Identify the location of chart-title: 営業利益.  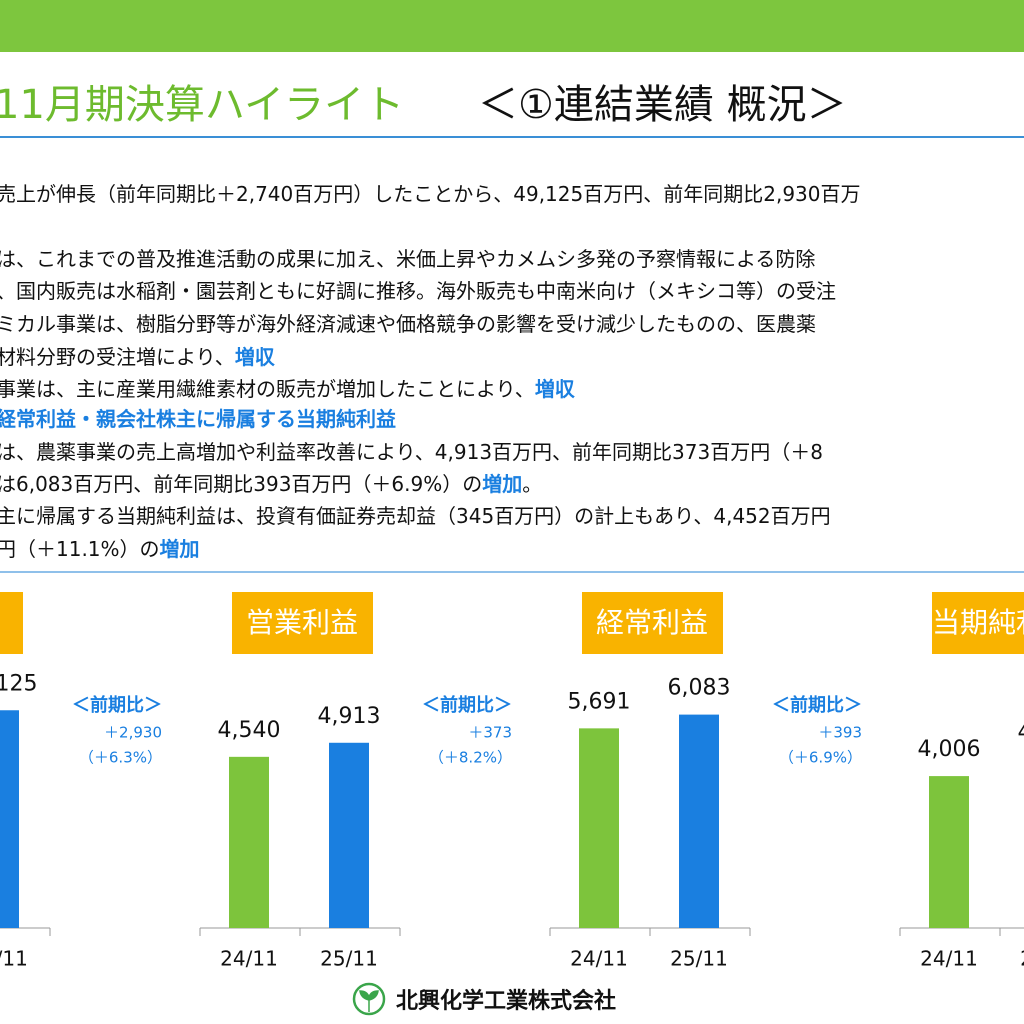
(302, 622).